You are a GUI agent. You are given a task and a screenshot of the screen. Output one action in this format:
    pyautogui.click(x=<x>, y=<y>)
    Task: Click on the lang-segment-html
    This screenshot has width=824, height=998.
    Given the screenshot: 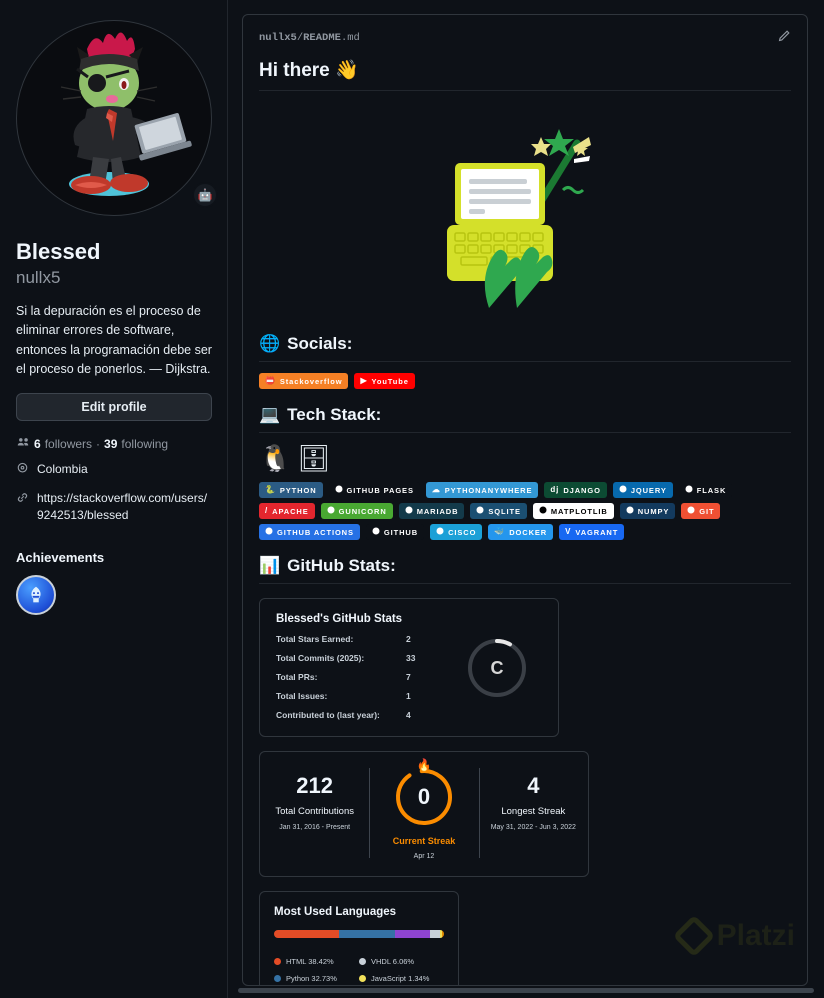 What is the action you would take?
    pyautogui.click(x=307, y=934)
    